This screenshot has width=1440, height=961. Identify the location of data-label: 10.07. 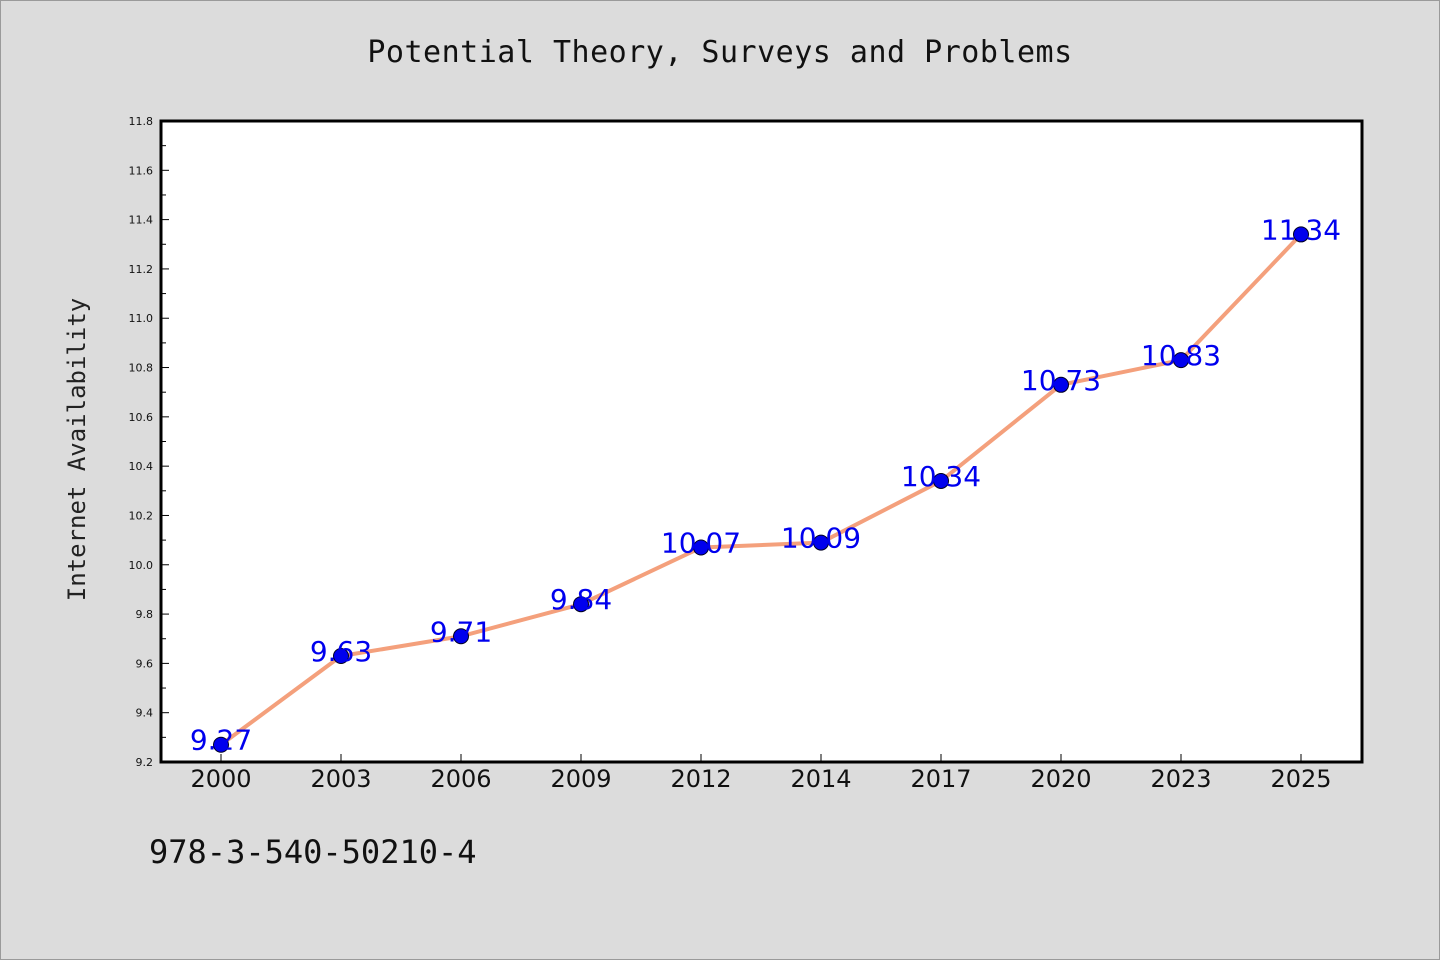
(701, 543).